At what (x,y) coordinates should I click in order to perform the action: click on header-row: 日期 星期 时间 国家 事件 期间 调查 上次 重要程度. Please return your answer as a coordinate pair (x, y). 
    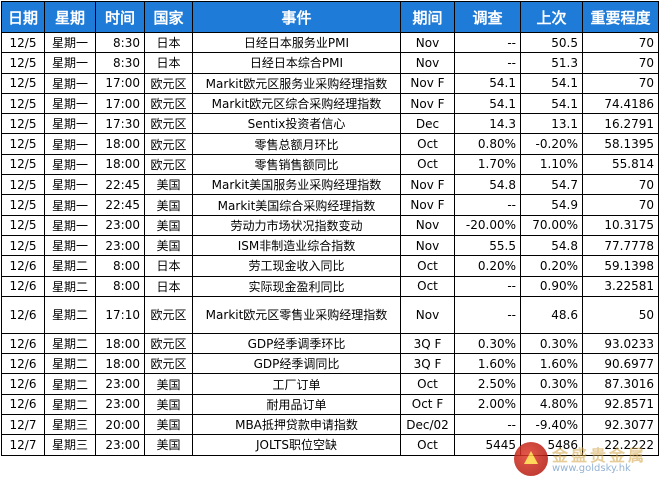
    Looking at the image, I should click on (330, 17).